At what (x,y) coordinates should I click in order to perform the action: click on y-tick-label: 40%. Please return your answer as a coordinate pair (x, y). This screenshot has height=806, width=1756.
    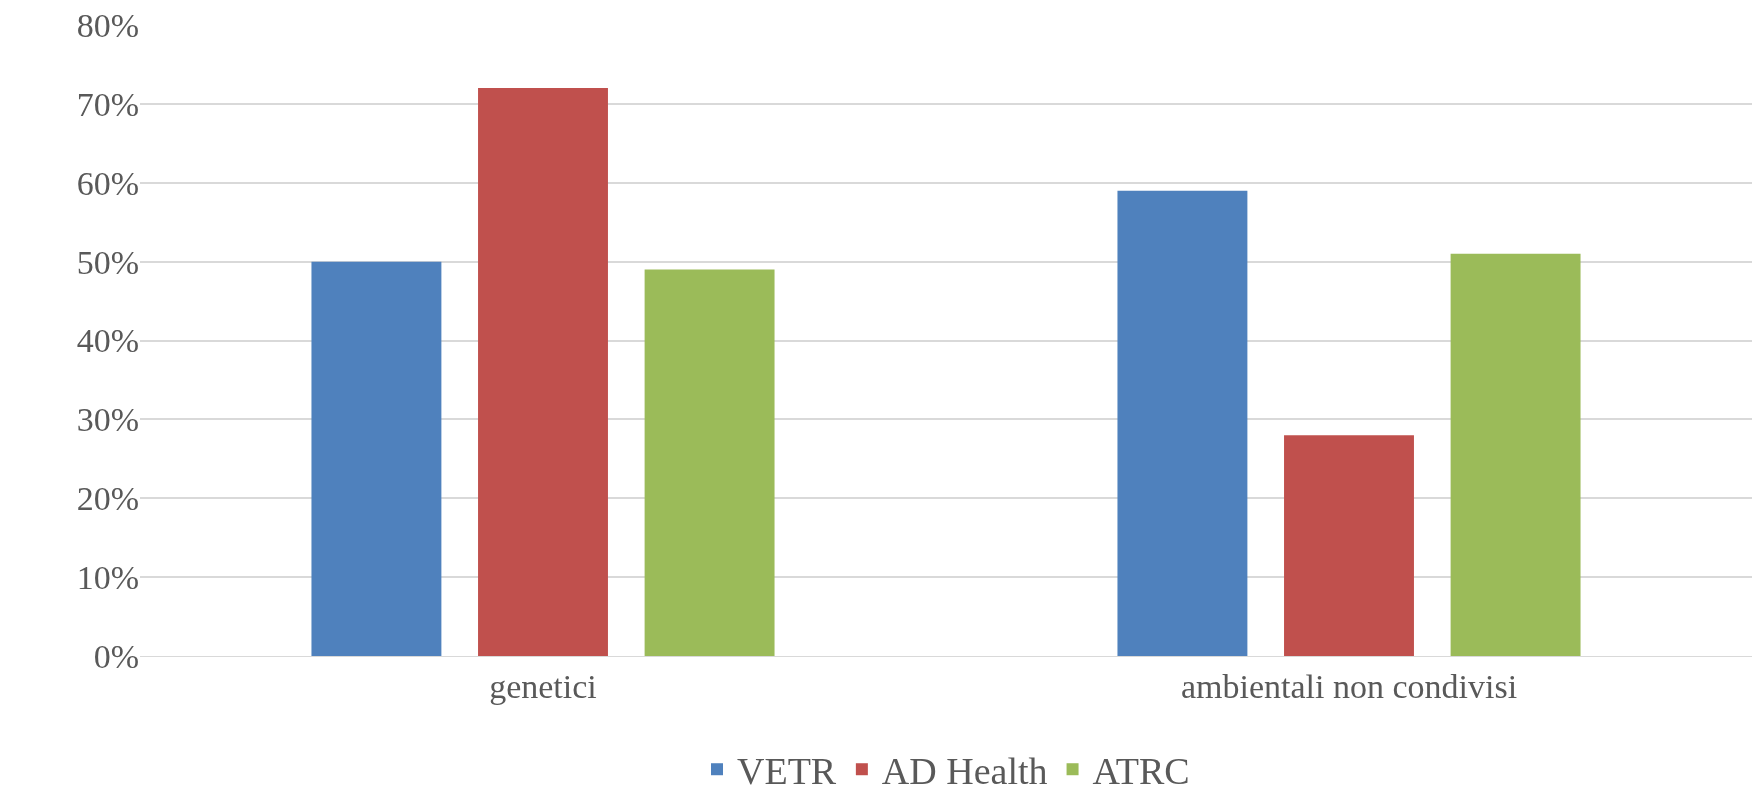
    Looking at the image, I should click on (107, 341).